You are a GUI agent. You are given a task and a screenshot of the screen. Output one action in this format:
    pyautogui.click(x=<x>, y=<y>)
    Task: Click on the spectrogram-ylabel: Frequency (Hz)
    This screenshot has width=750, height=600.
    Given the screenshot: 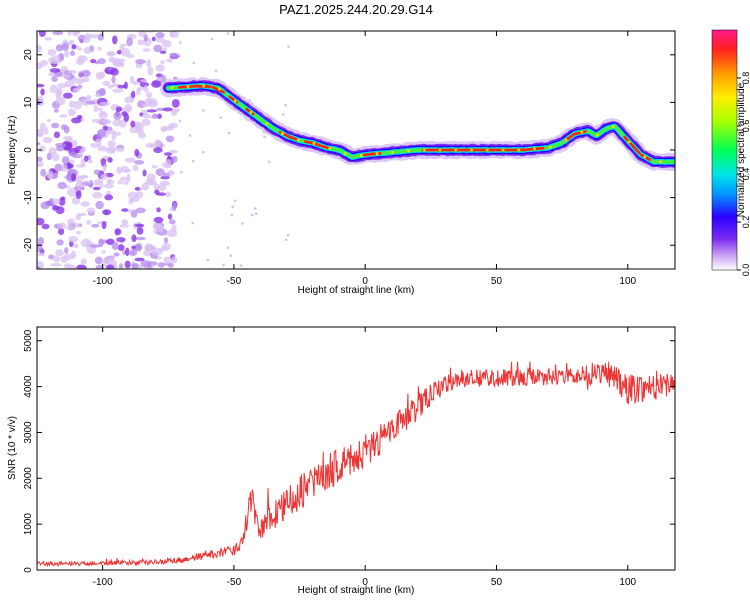 What is the action you would take?
    pyautogui.click(x=12, y=150)
    